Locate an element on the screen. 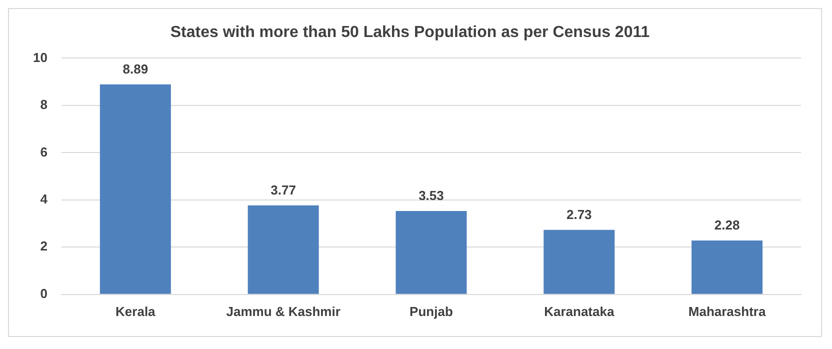 The image size is (832, 349). x-tick-label: Kerala is located at coordinates (136, 311).